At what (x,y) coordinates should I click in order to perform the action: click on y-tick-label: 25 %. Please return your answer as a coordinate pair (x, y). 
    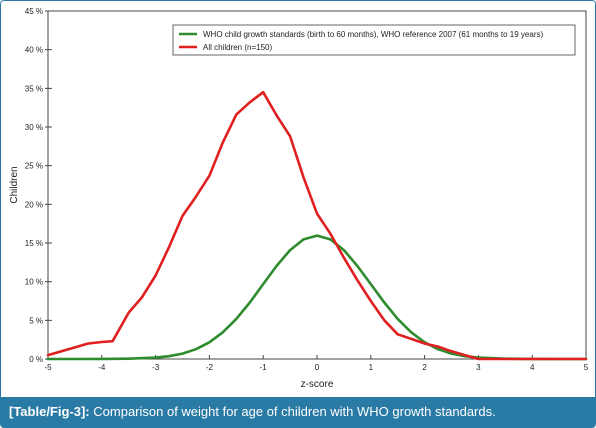
    Looking at the image, I should click on (34, 166).